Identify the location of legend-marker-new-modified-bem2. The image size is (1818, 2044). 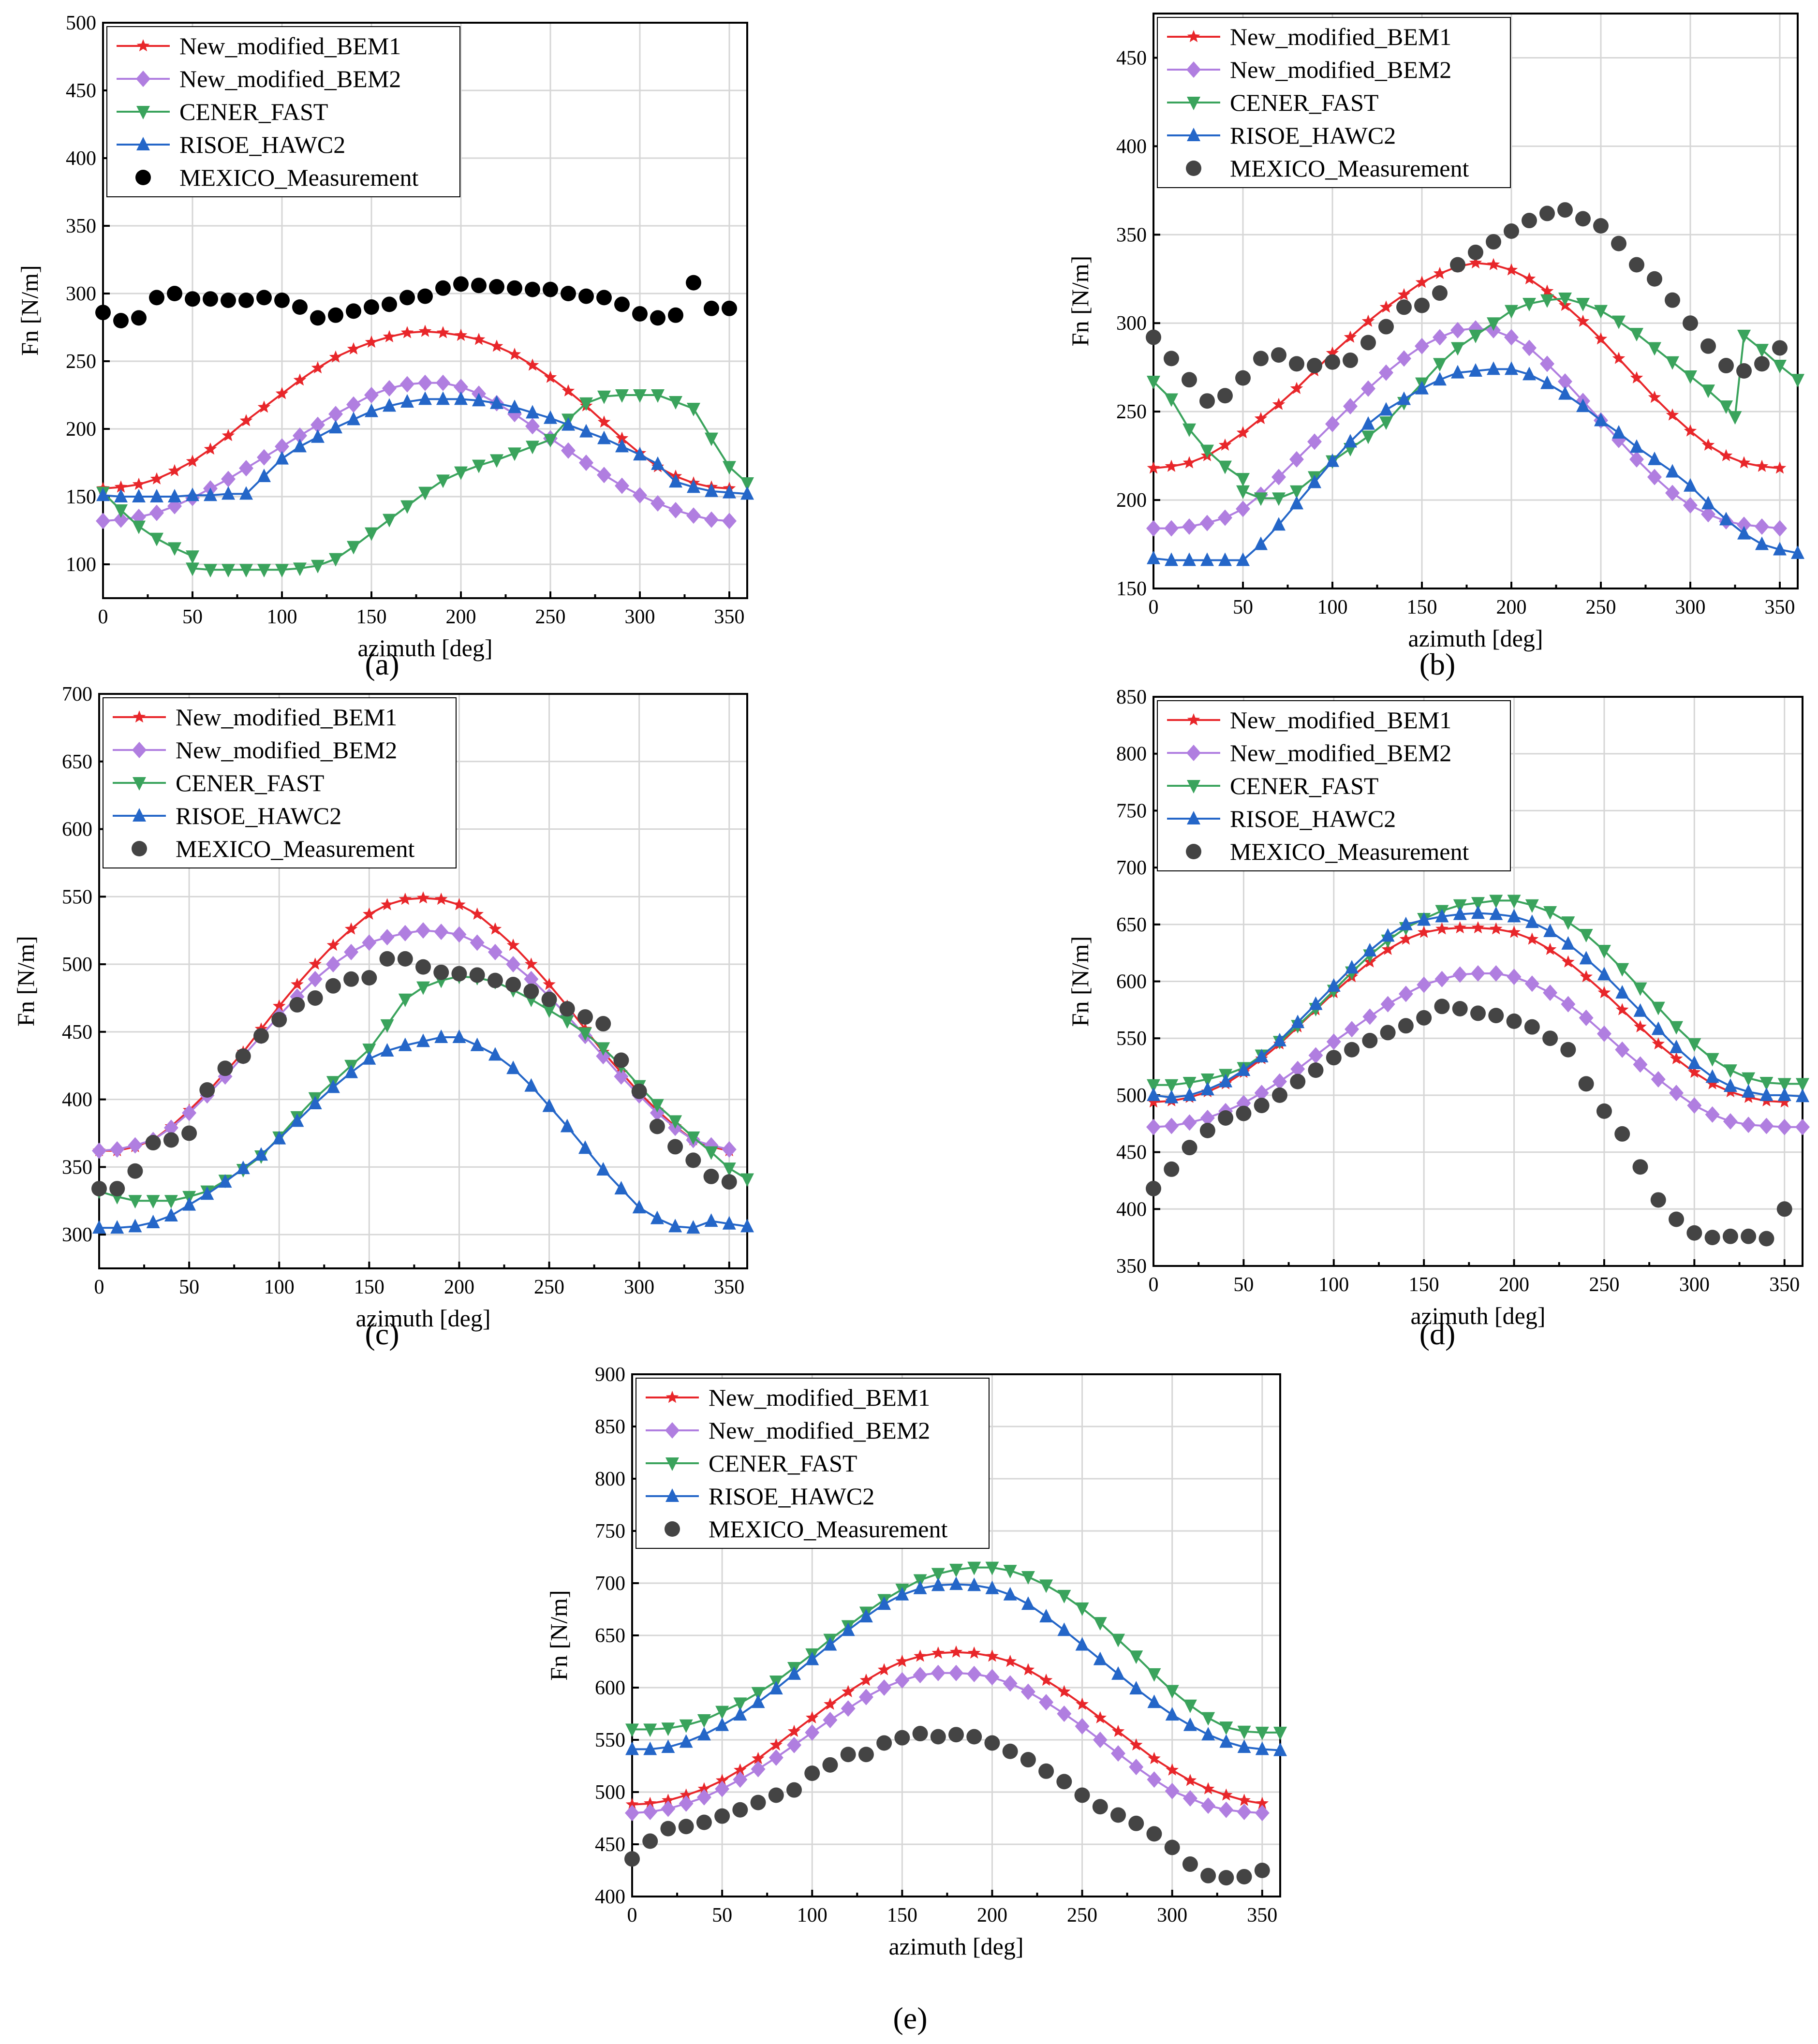
(140, 750).